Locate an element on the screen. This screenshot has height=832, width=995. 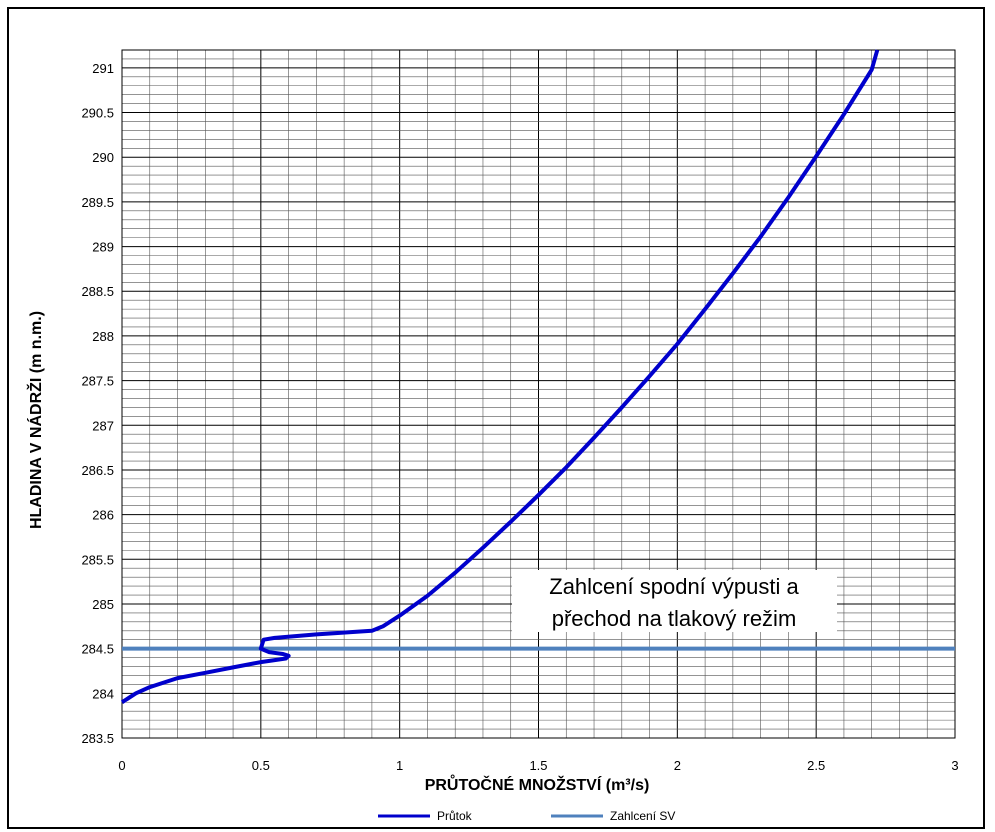
legend: Průtok Zahlcení SV is located at coordinates (526, 816).